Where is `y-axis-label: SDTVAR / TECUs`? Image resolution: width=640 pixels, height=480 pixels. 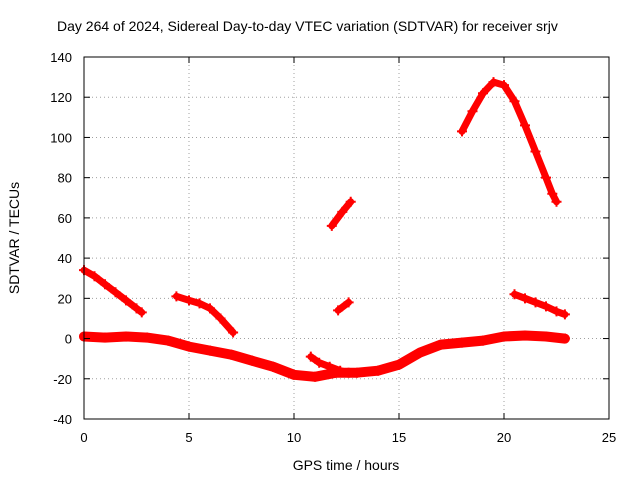 y-axis-label: SDTVAR / TECUs is located at coordinates (14, 238).